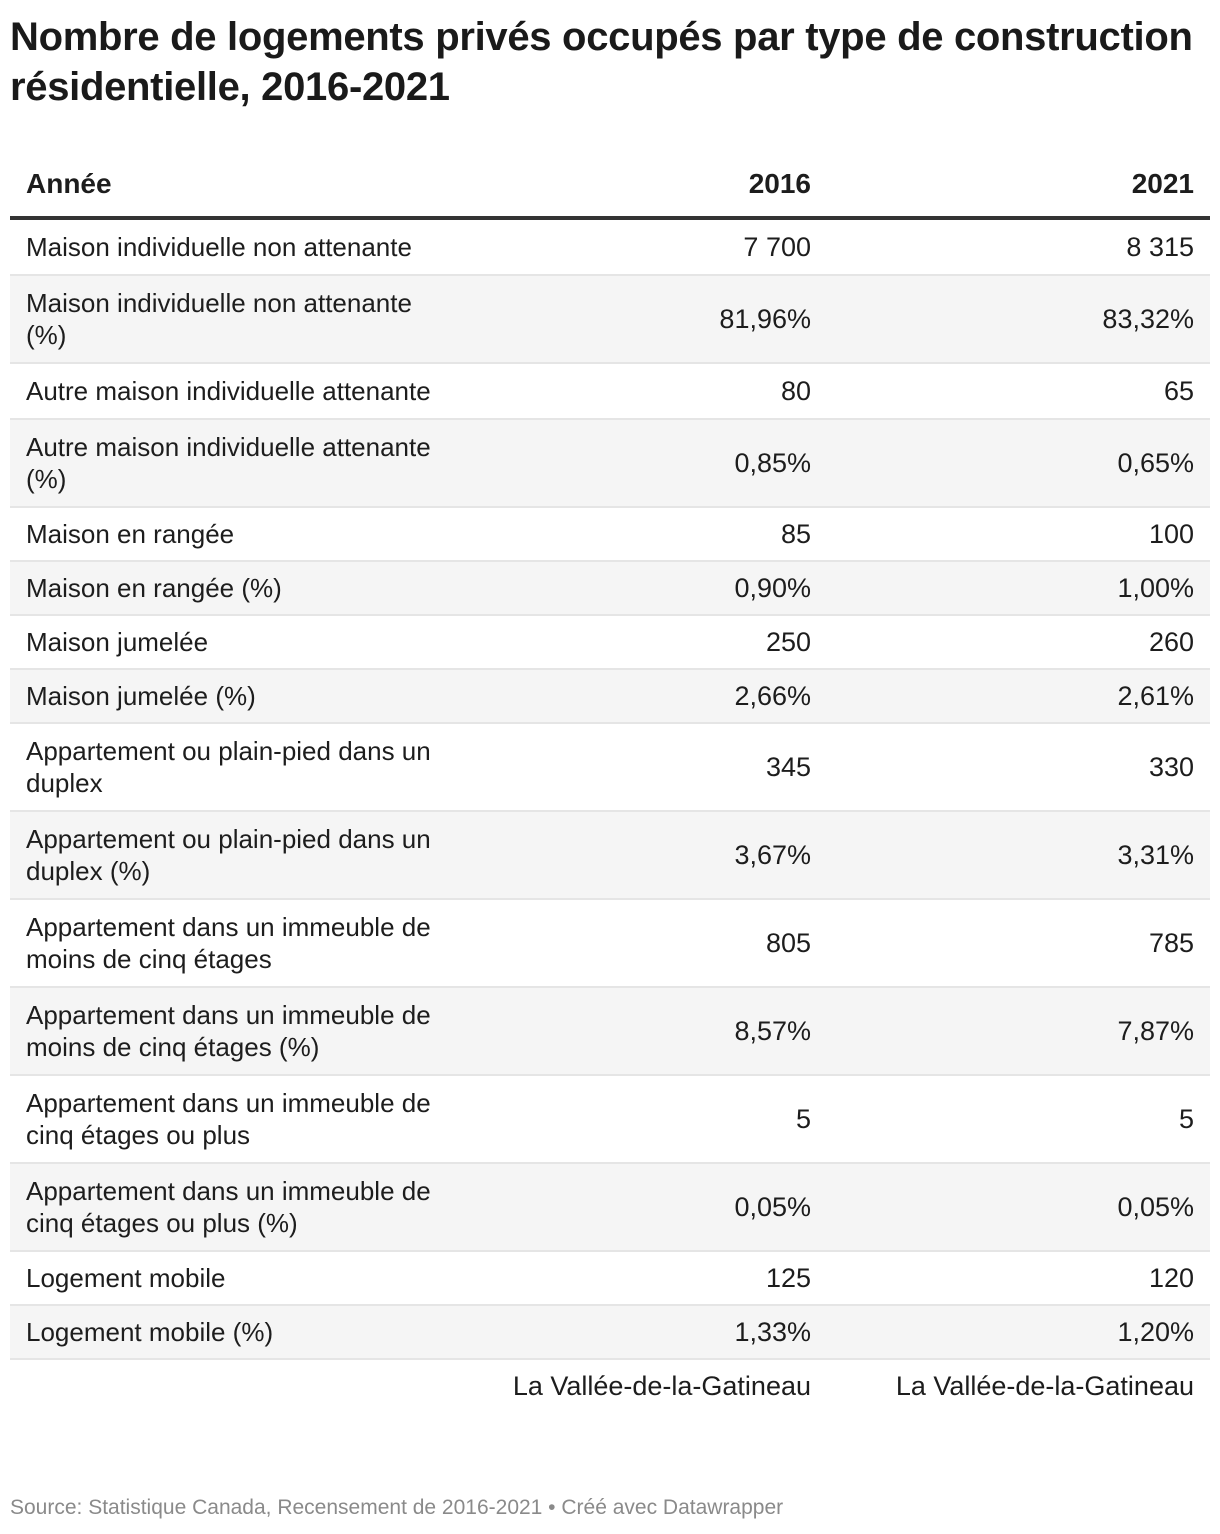 The width and height of the screenshot is (1220, 1534). I want to click on header-row: Année 2016 2021, so click(610, 186).